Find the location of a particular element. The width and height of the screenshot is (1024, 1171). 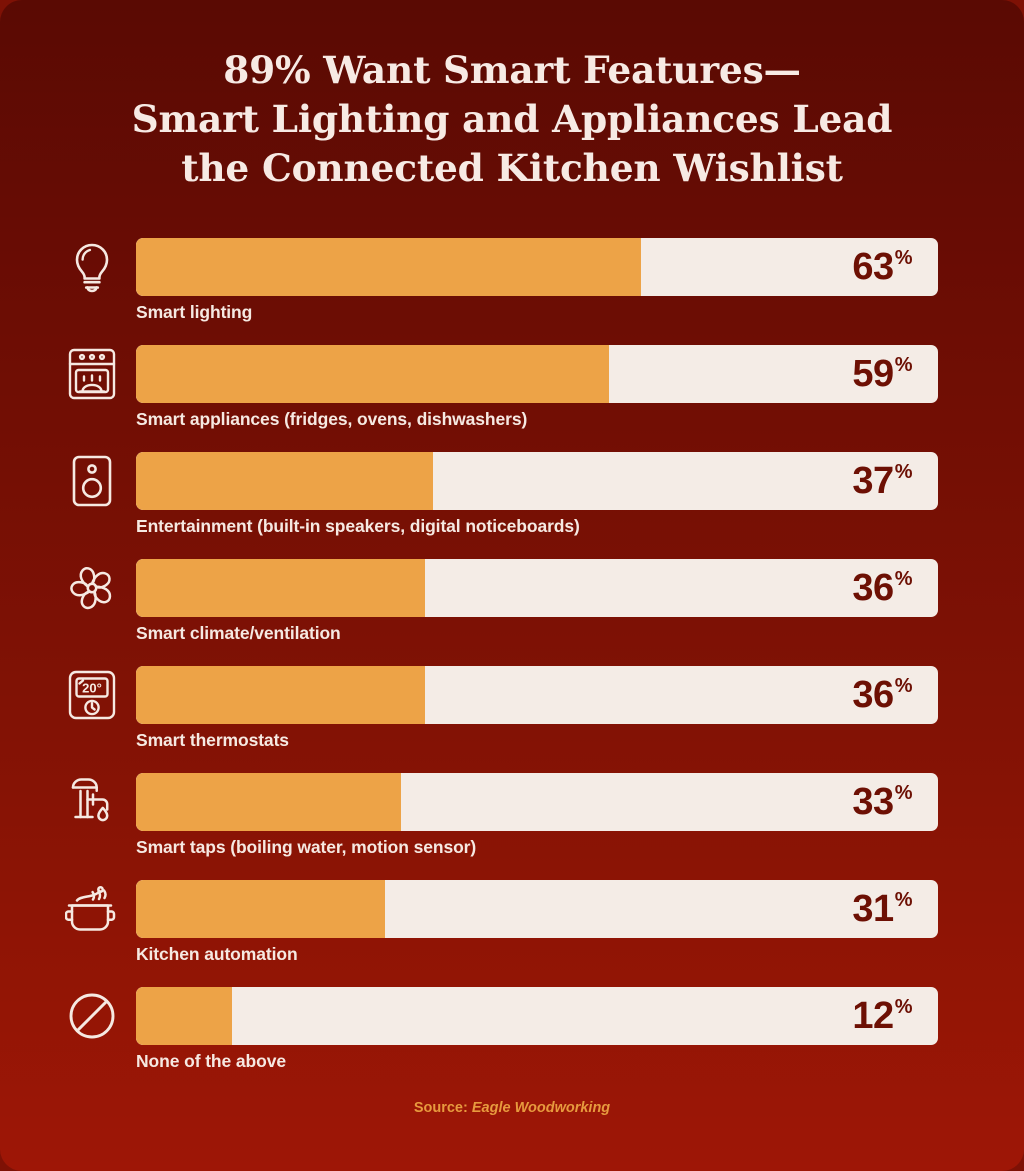

speaker-icon is located at coordinates (92, 481).